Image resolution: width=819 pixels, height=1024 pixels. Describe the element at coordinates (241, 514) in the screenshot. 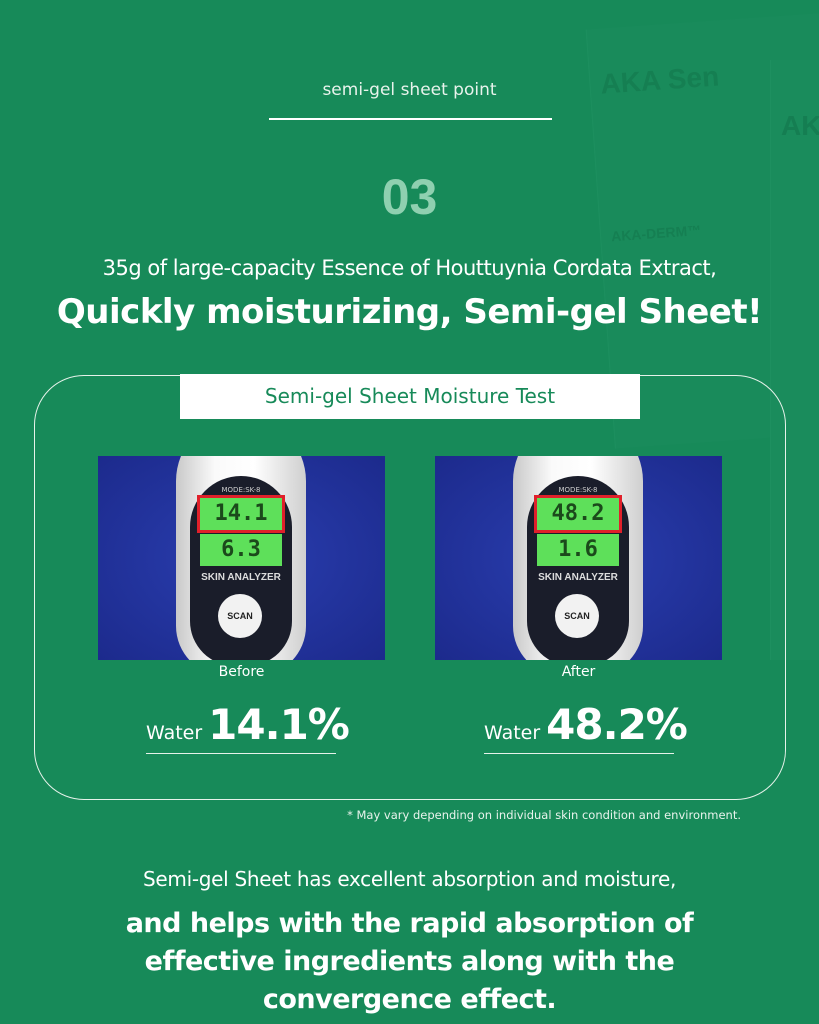

I see `lcd-water-reading: 14.1` at that location.